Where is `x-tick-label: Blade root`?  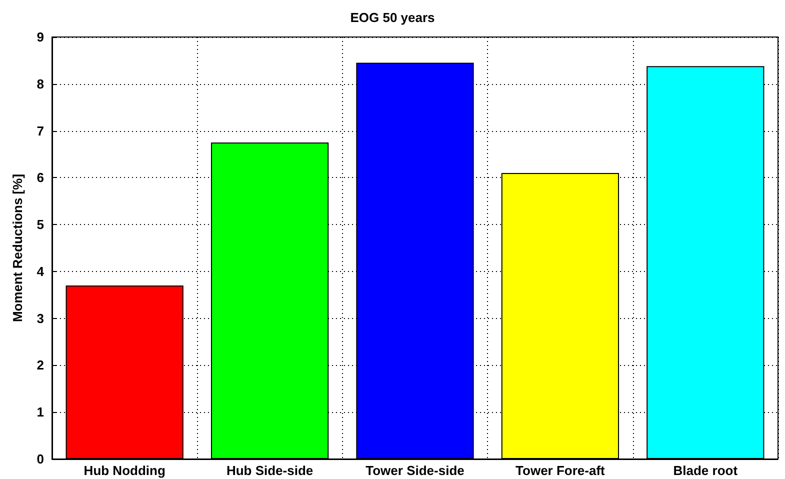
x-tick-label: Blade root is located at coordinates (705, 470).